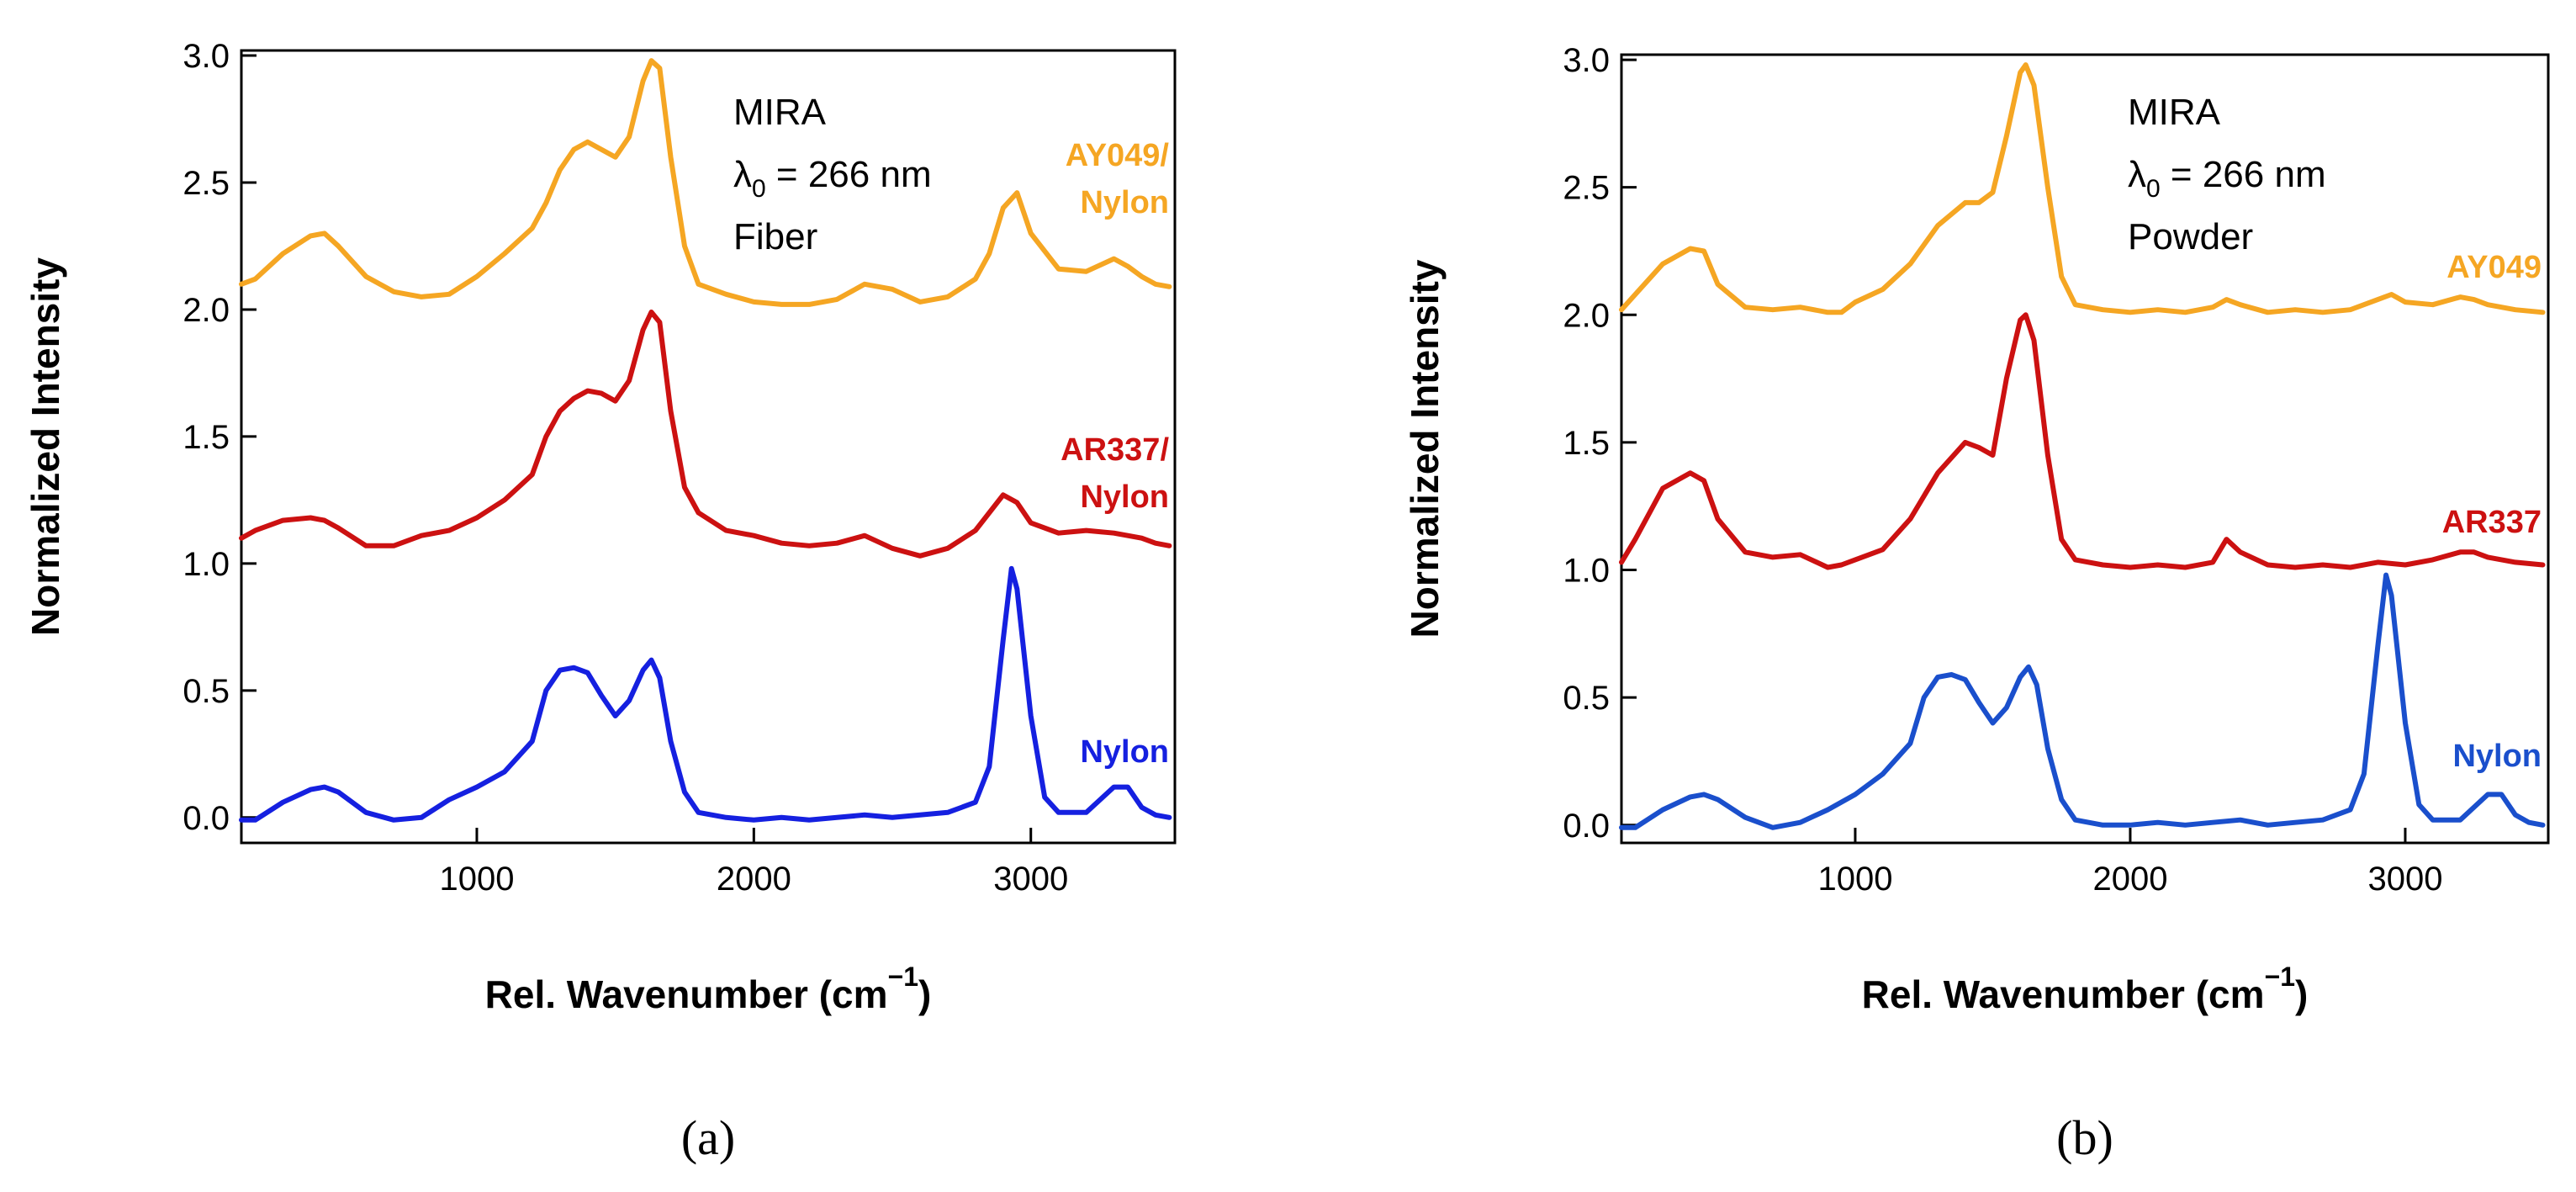 The width and height of the screenshot is (2576, 1192). I want to click on series-label: AR337, so click(2492, 523).